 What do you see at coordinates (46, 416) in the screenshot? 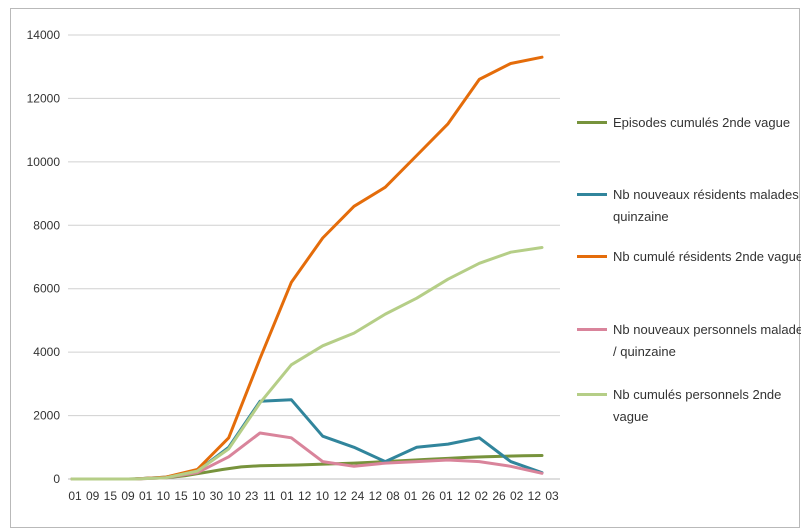
I see `y-tick-label: 2000` at bounding box center [46, 416].